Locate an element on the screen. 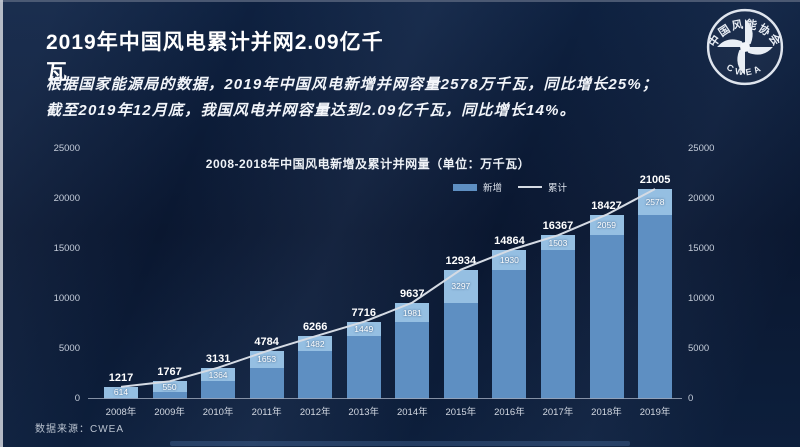 The width and height of the screenshot is (800, 447). bar-new-label: 1364 is located at coordinates (218, 374).